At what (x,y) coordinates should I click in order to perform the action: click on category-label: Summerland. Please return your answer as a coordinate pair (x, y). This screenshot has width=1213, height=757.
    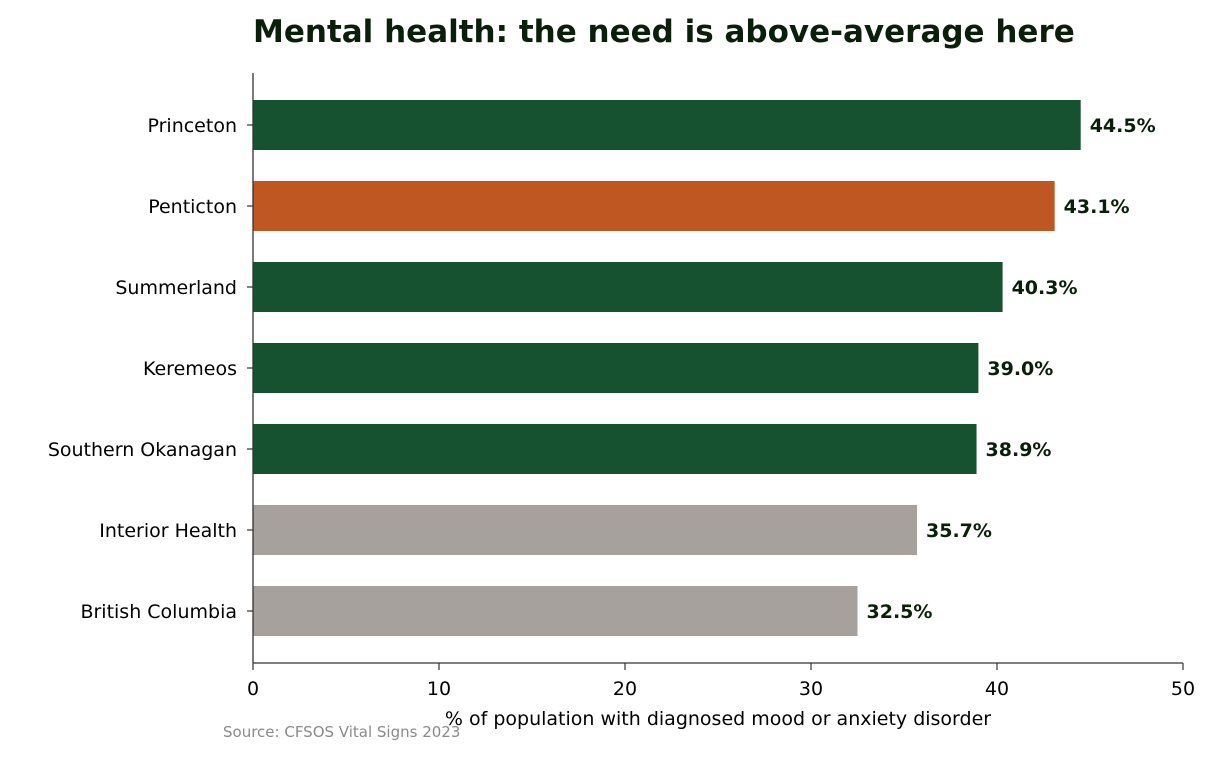
    Looking at the image, I should click on (176, 288).